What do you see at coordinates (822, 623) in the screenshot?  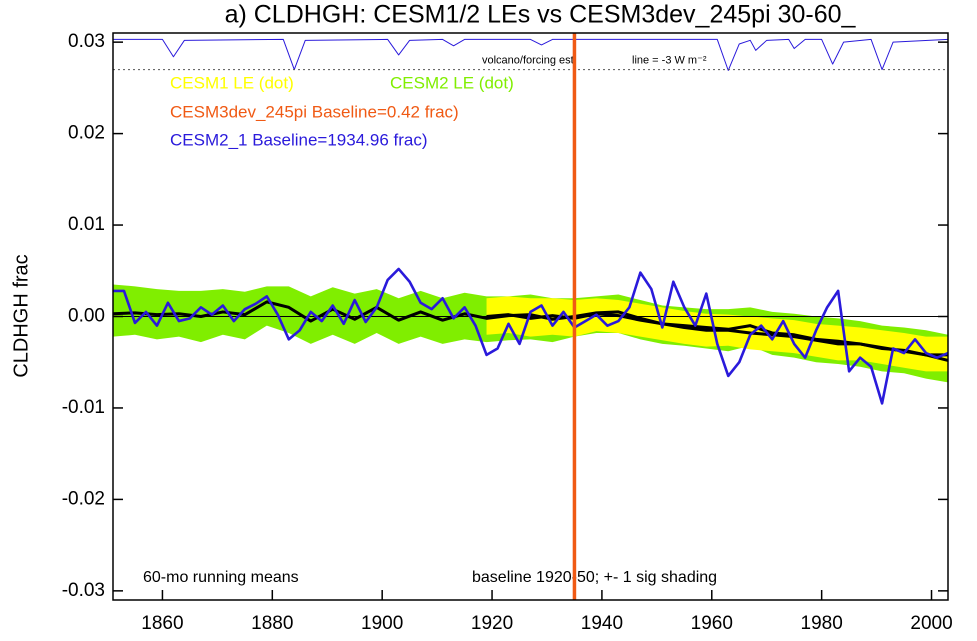 I see `x-tick-label: 1980` at bounding box center [822, 623].